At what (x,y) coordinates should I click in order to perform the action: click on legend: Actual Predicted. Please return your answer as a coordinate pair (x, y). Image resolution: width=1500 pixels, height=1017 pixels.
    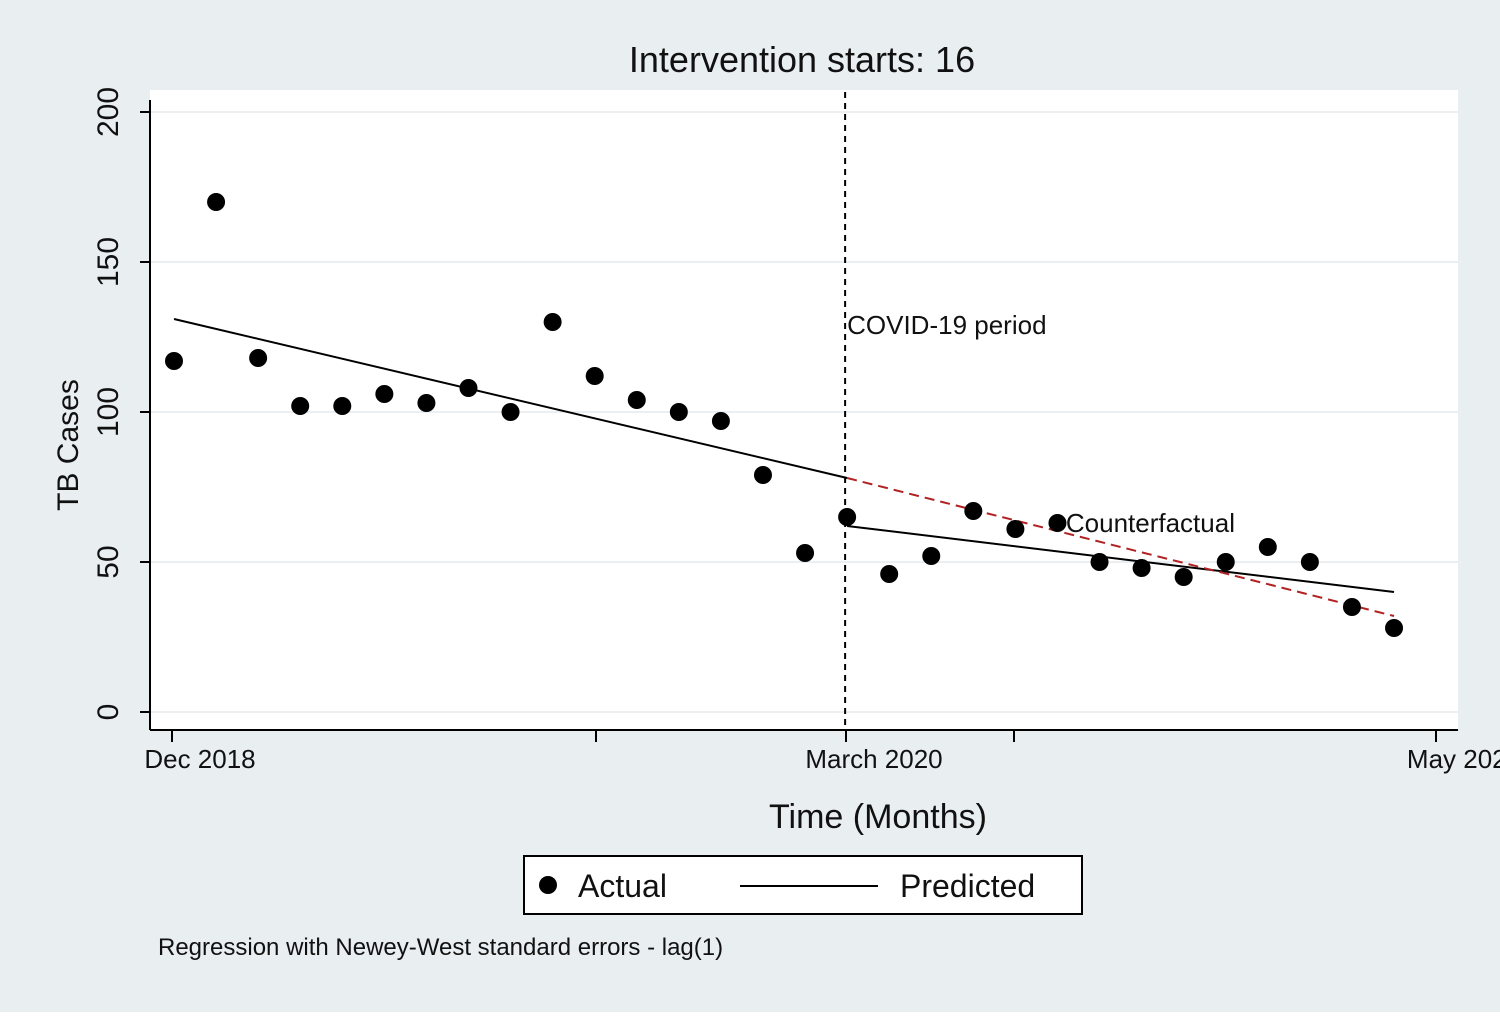
    Looking at the image, I should click on (803, 885).